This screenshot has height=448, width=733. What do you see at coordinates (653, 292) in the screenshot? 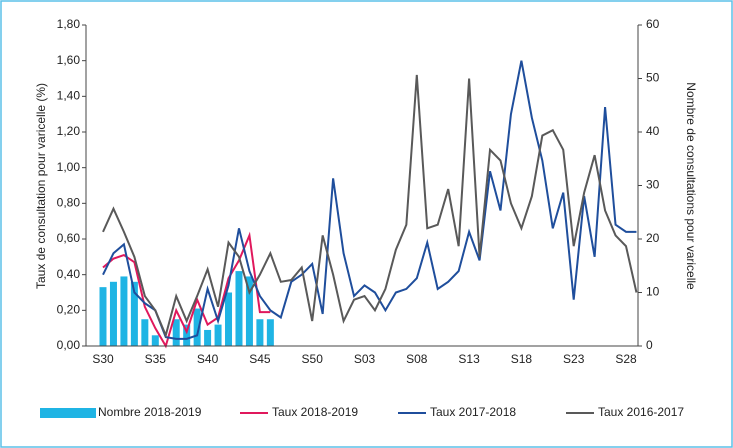
I see `y2-tick-label: 10` at bounding box center [653, 292].